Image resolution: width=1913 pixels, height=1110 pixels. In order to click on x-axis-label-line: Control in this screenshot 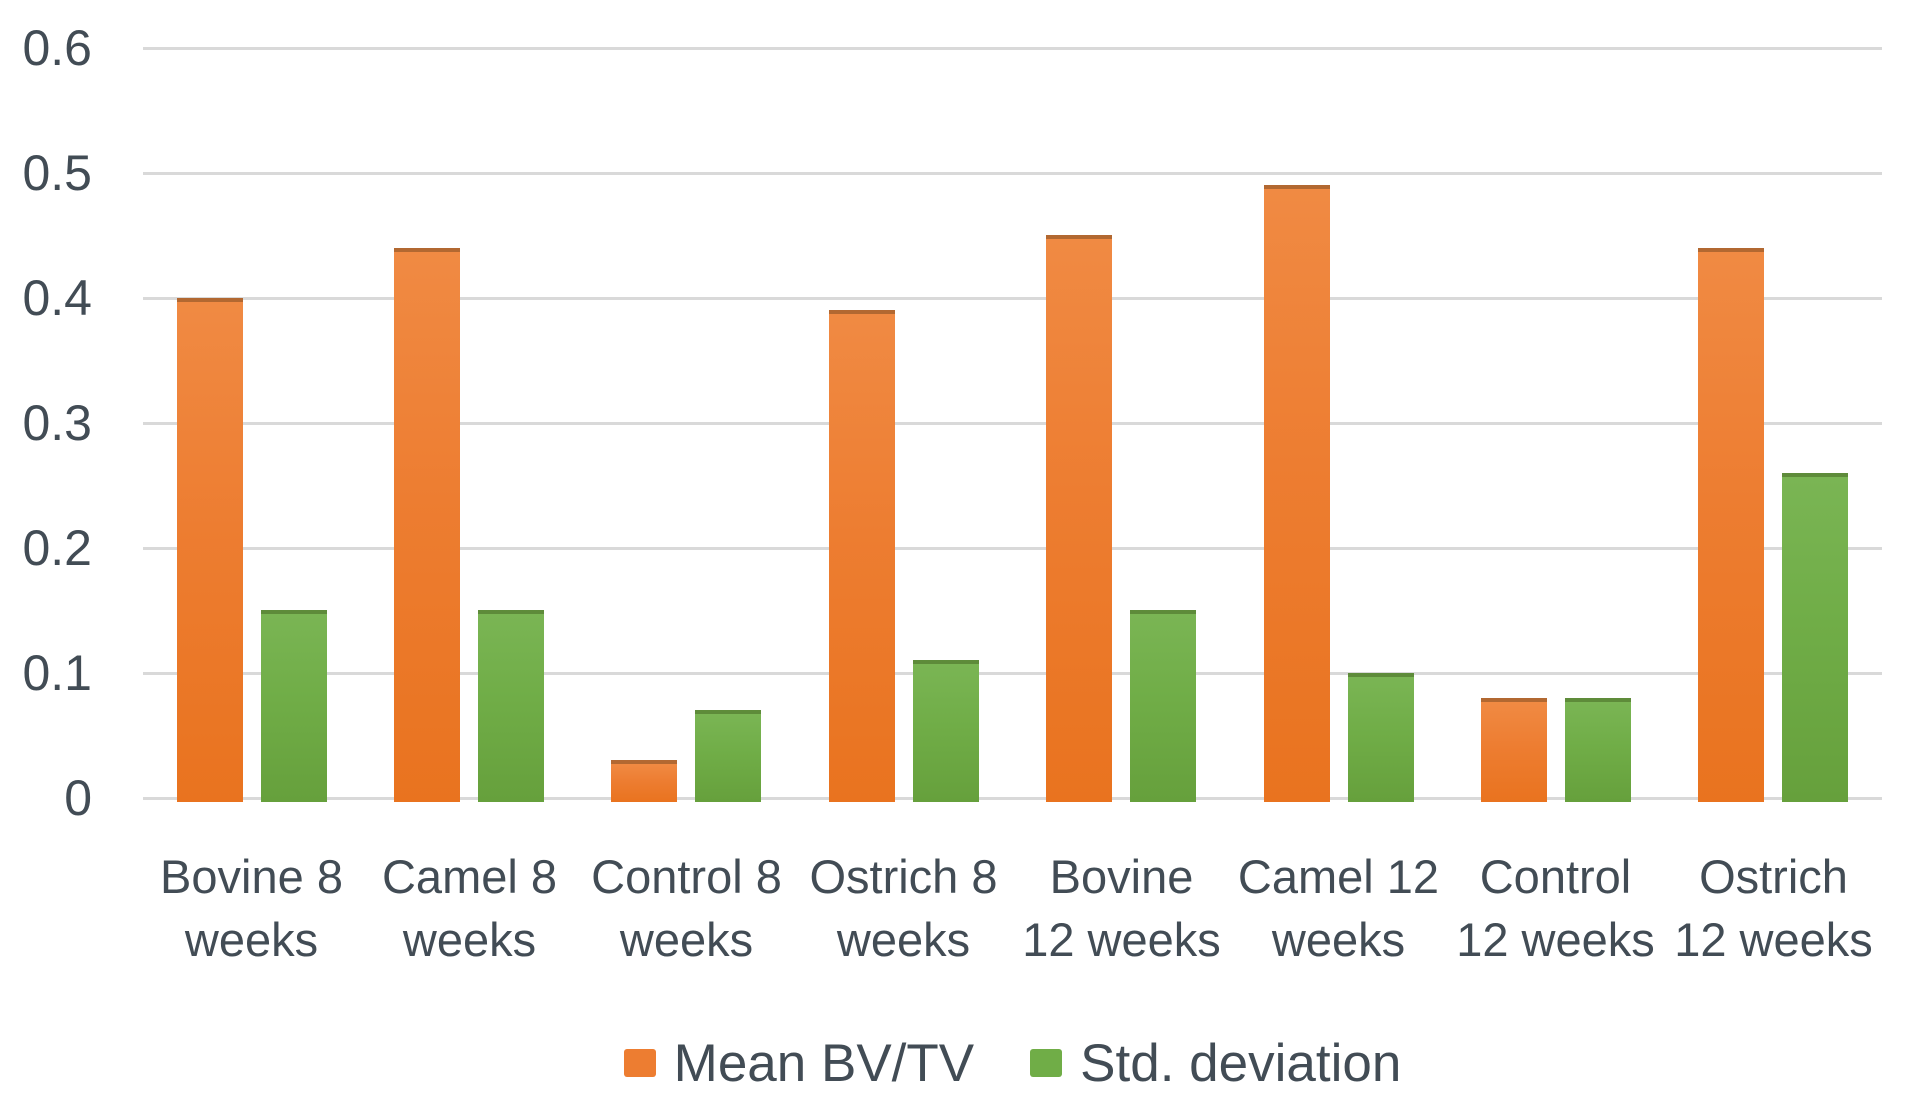, I will do `click(1555, 876)`.